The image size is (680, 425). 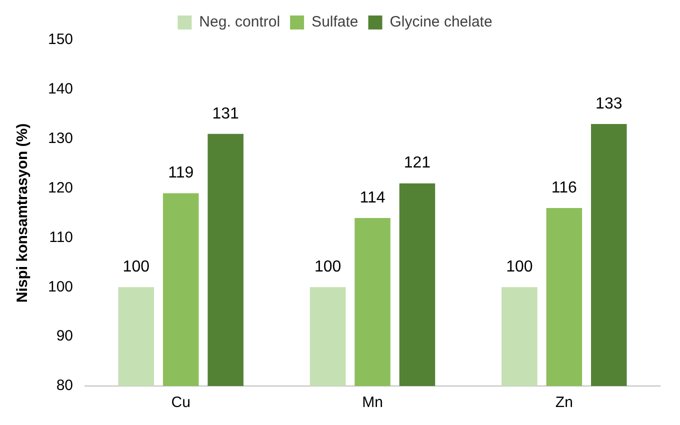 What do you see at coordinates (23, 213) in the screenshot?
I see `y-axis-title: Nispi konsamtrasyon (%)` at bounding box center [23, 213].